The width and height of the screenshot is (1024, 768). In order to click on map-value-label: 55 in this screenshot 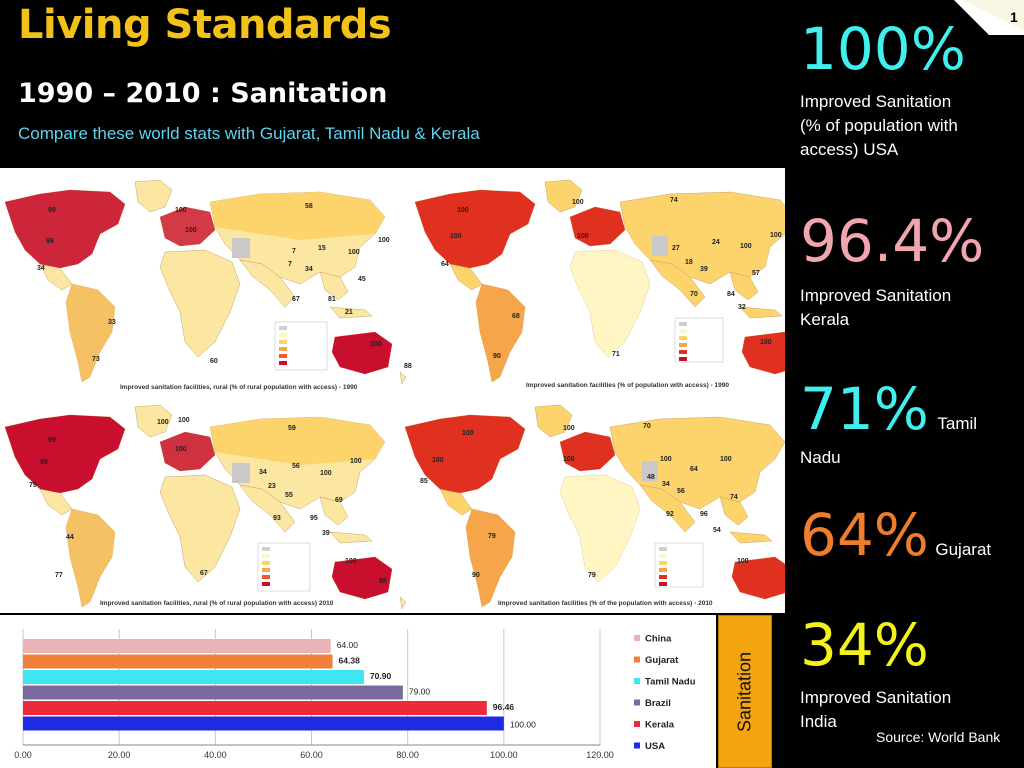, I will do `click(289, 495)`.